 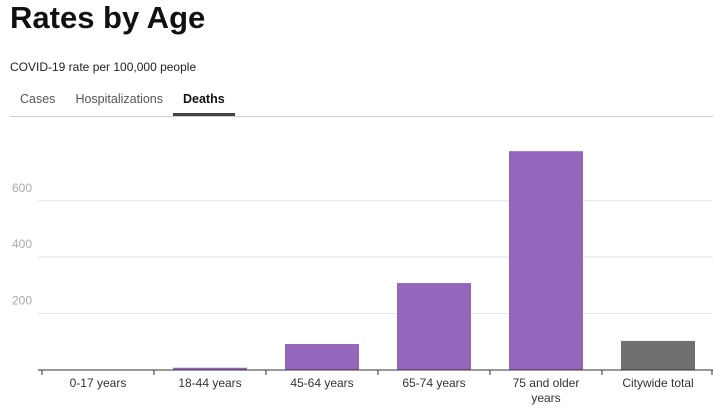 What do you see at coordinates (108, 17) in the screenshot?
I see `title: Rates by Age` at bounding box center [108, 17].